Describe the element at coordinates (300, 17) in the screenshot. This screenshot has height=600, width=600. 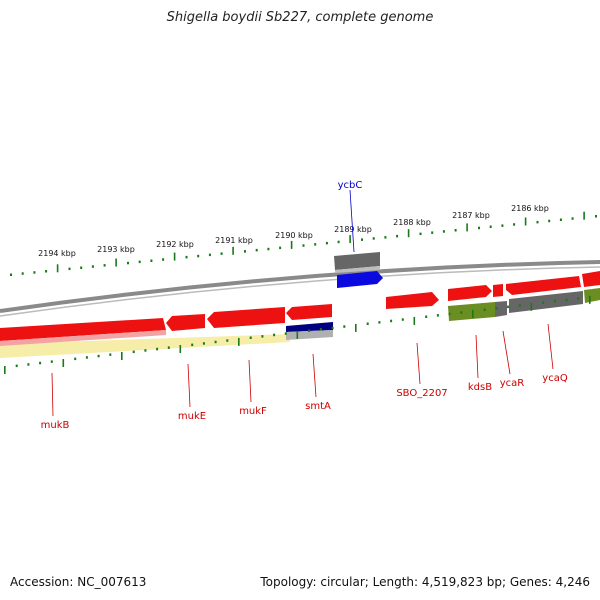
I see `map-title: Shigella boydii Sb227, complete genome` at that location.